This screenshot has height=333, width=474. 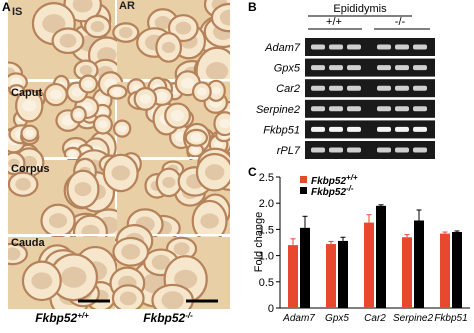 I want to click on legend-label: Fkbp52-/-, so click(x=332, y=191).